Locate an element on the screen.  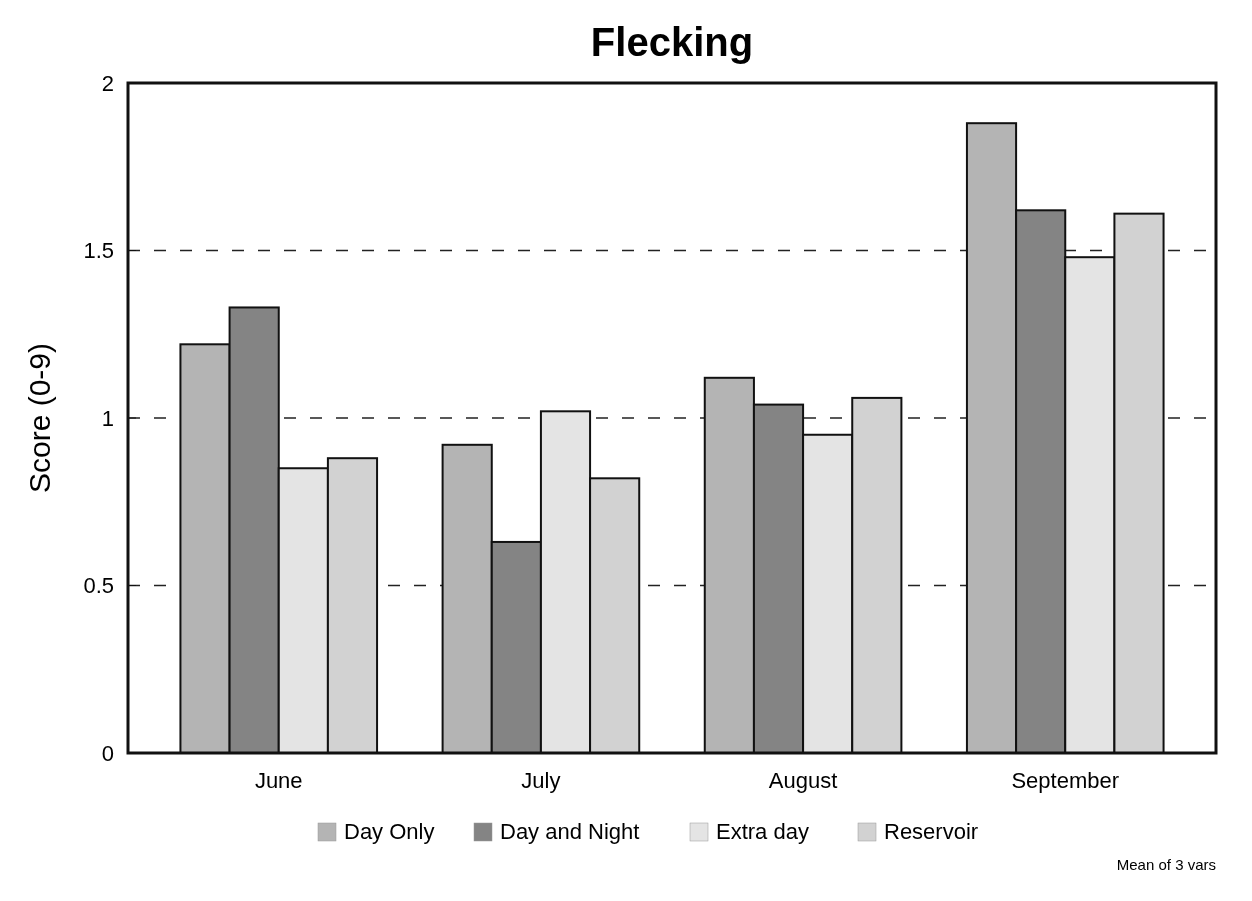
x-tick-label: July is located at coordinates (541, 780).